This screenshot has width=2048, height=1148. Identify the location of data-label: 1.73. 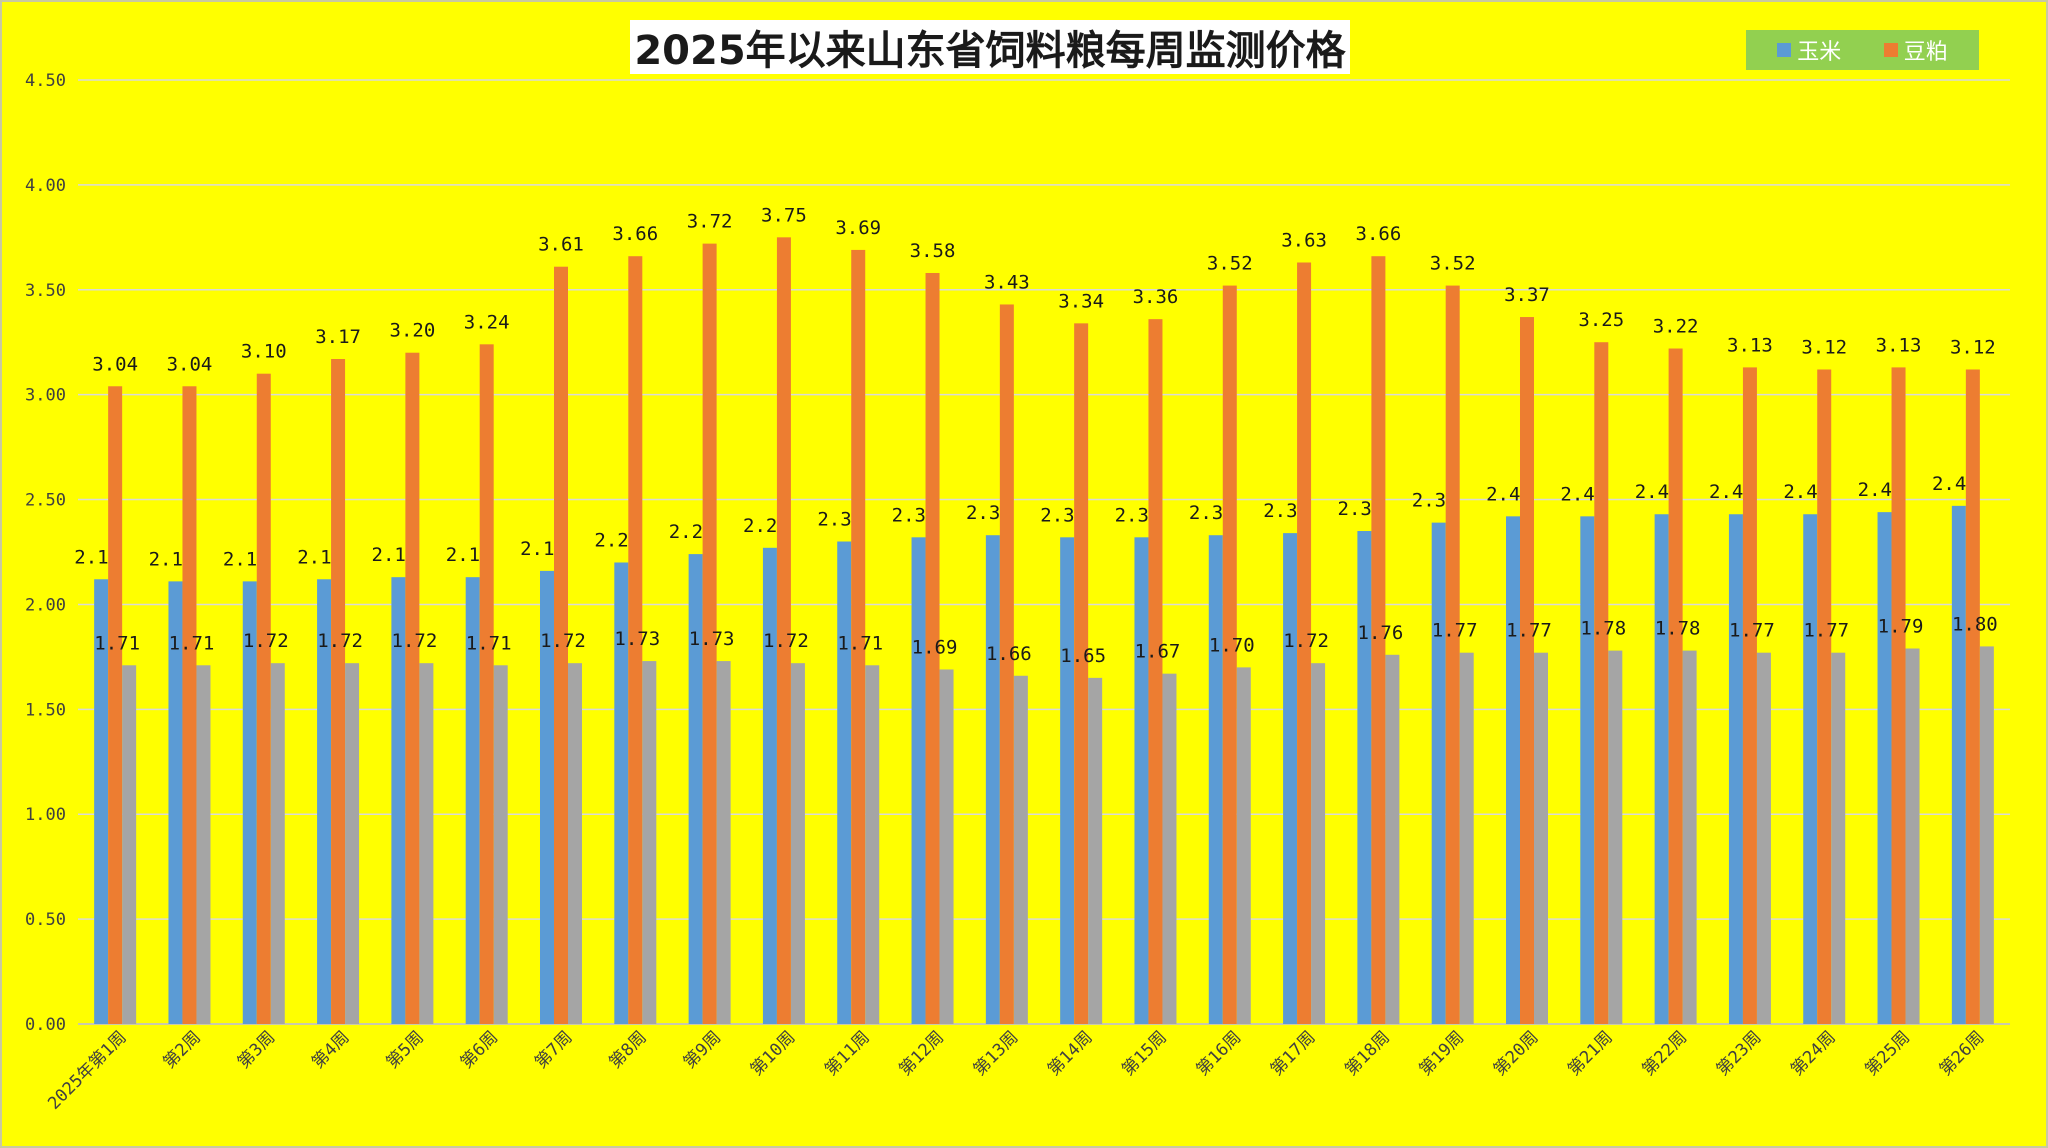
(712, 639).